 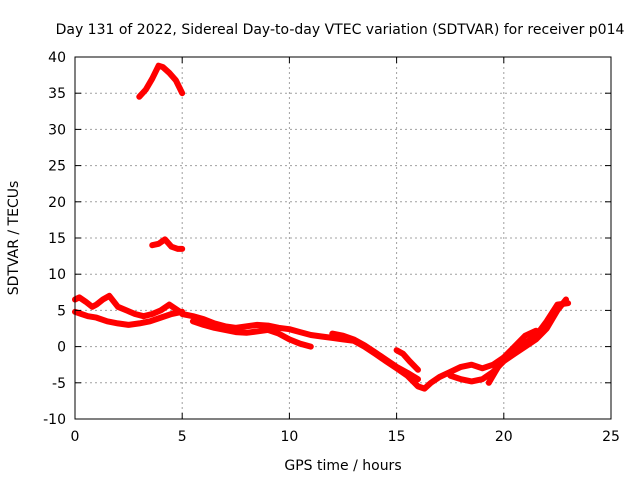 What do you see at coordinates (54, 420) in the screenshot?
I see `y-tick-label: -10` at bounding box center [54, 420].